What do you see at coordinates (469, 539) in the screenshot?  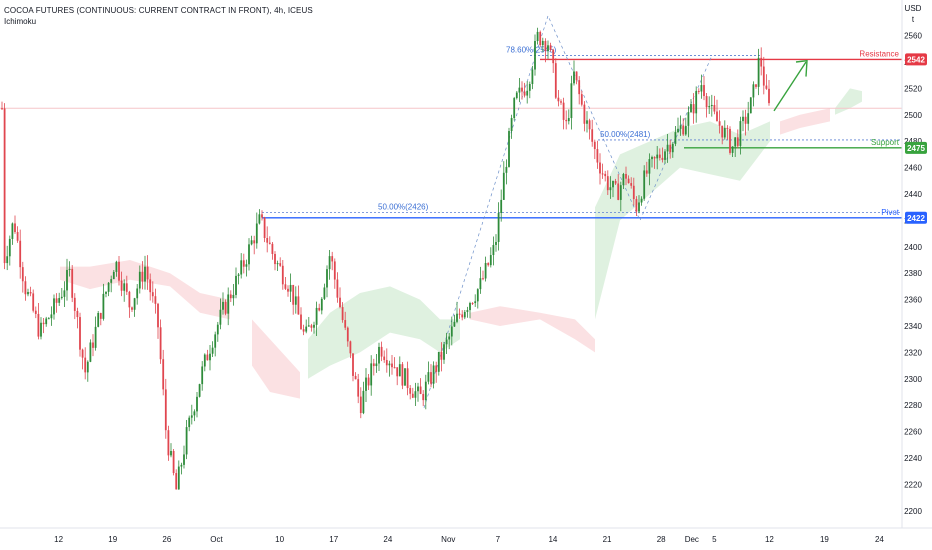 I see `time-axis: 12 19 26 Oct 10 17 24 Nov 7 14 21 28 Dec 5 12 19 24` at bounding box center [469, 539].